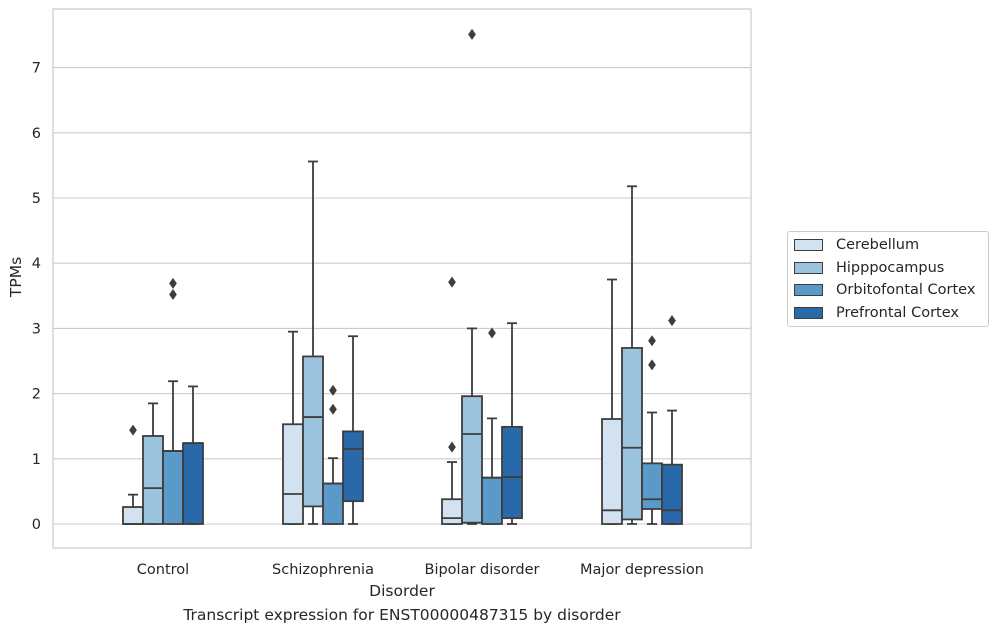 This screenshot has height=634, width=999. I want to click on y-tick-label: 4, so click(36, 264).